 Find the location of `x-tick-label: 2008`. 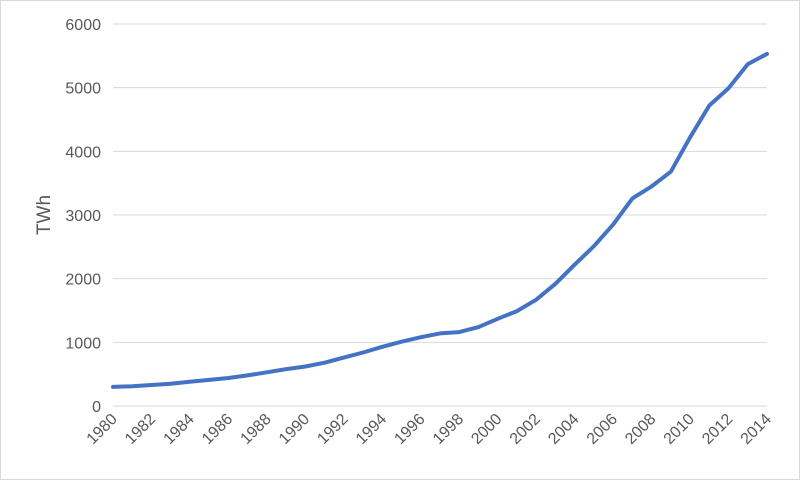

x-tick-label: 2008 is located at coordinates (640, 429).